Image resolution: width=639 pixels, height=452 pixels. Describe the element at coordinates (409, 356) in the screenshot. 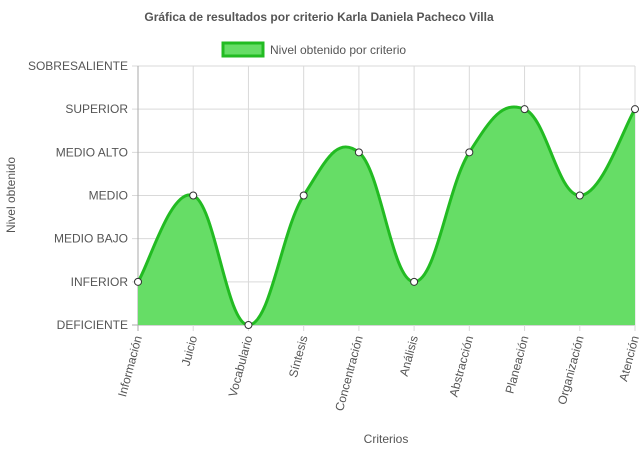

I see `x-tick-label: Análisis` at that location.